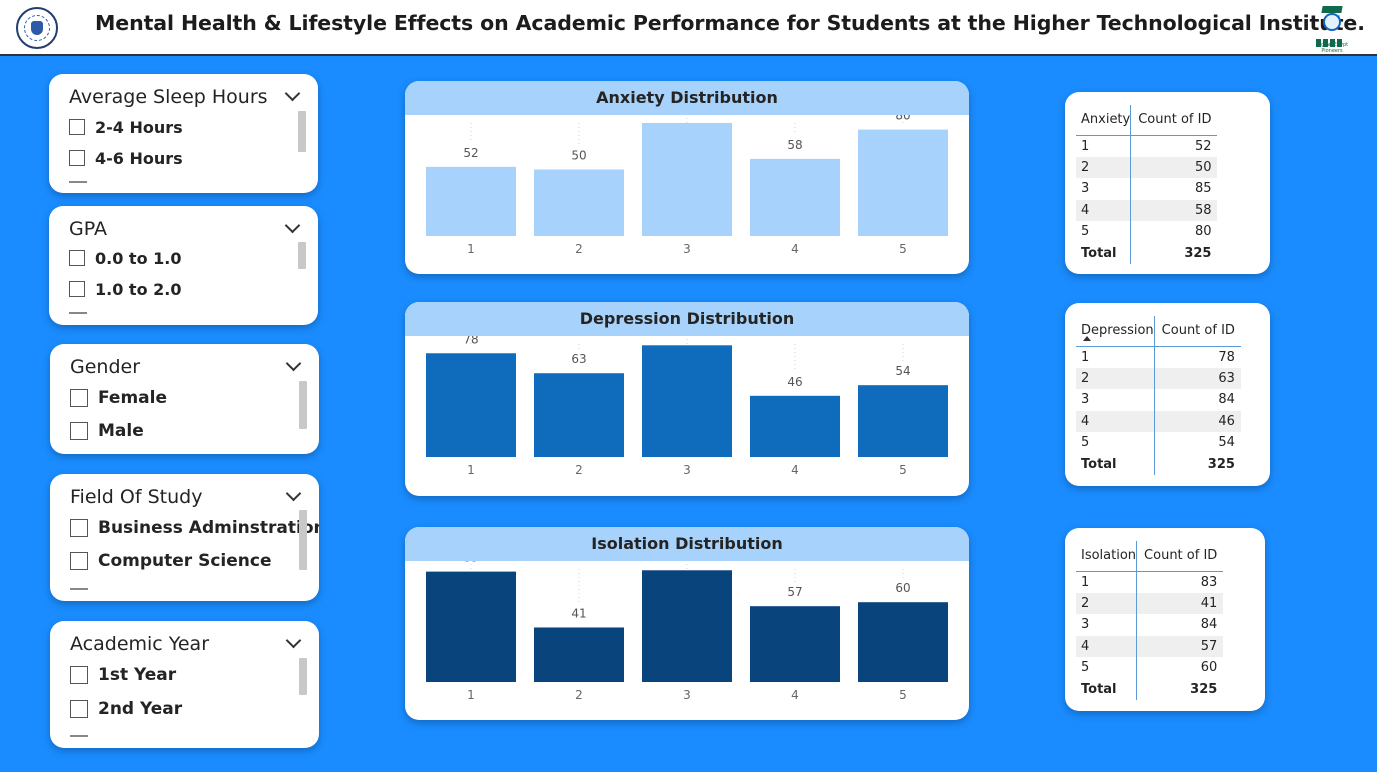 The width and height of the screenshot is (1377, 772). Describe the element at coordinates (1158, 378) in the screenshot. I see `table-row: 2 63` at that location.